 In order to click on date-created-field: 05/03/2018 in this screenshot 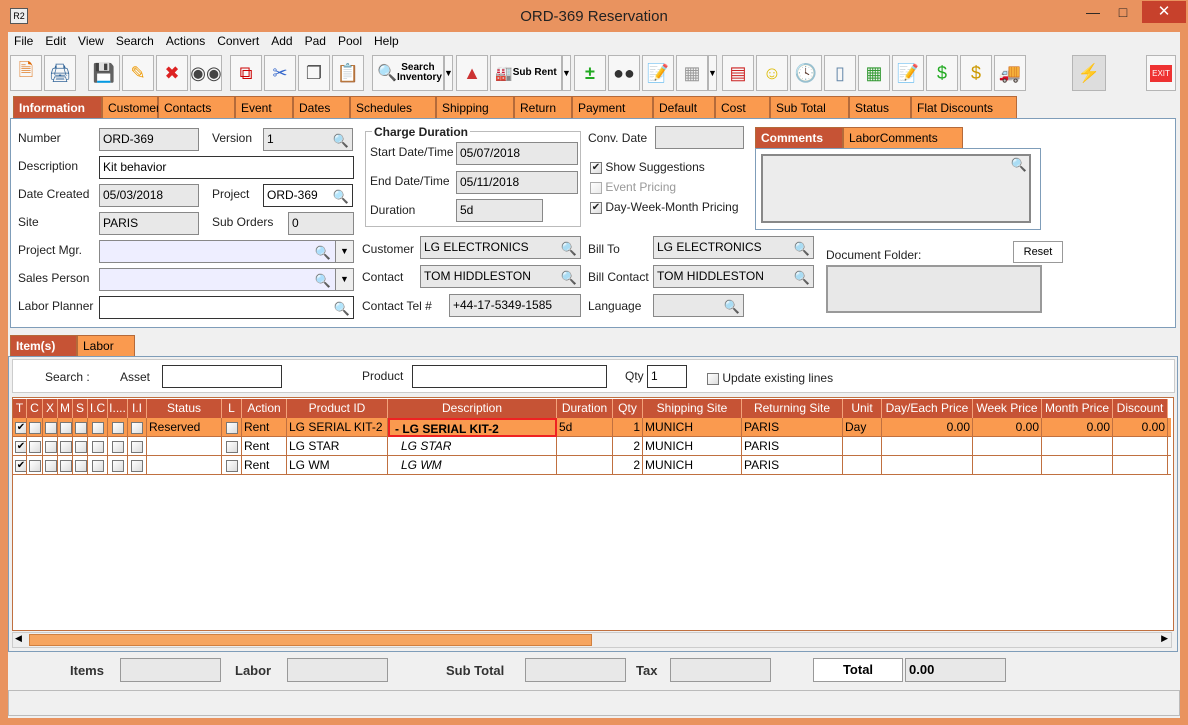, I will do `click(149, 195)`.